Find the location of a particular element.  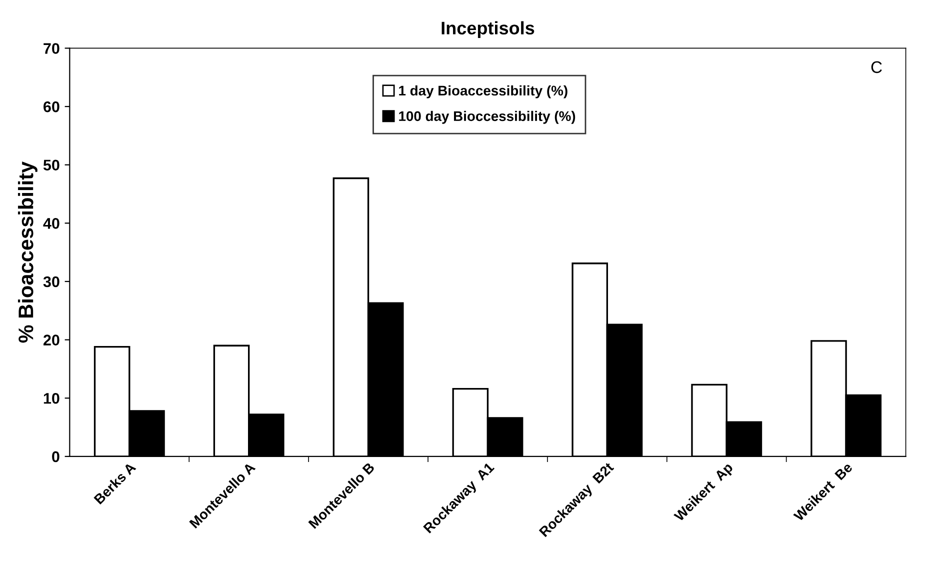

y-tick-label: 10 is located at coordinates (52, 398).